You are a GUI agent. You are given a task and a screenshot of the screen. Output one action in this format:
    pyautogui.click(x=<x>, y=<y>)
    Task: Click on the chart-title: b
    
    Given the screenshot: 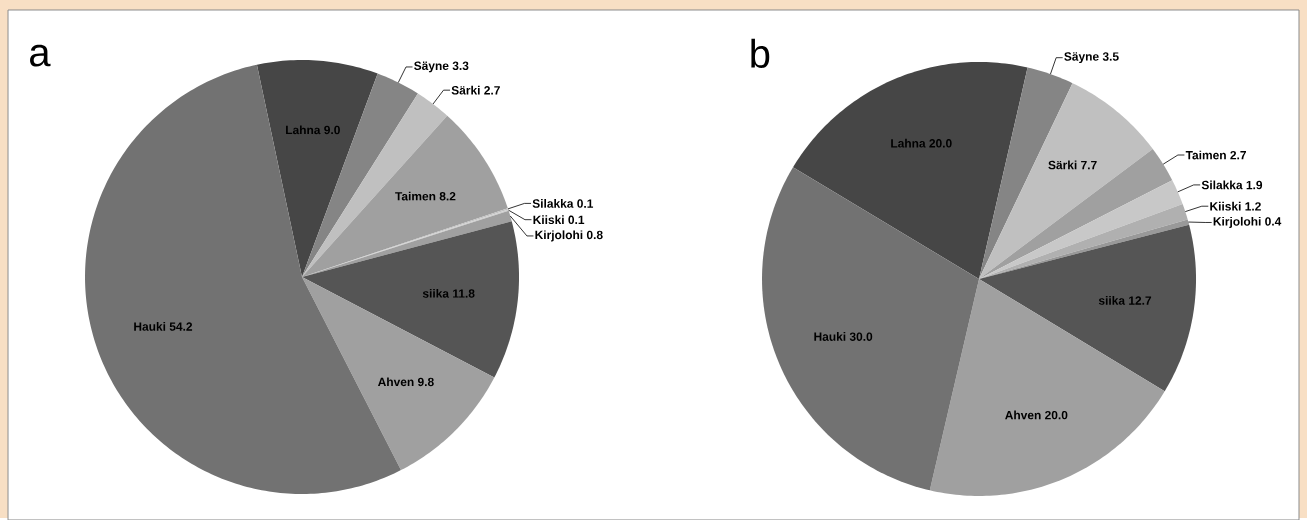 What is the action you would take?
    pyautogui.click(x=760, y=53)
    